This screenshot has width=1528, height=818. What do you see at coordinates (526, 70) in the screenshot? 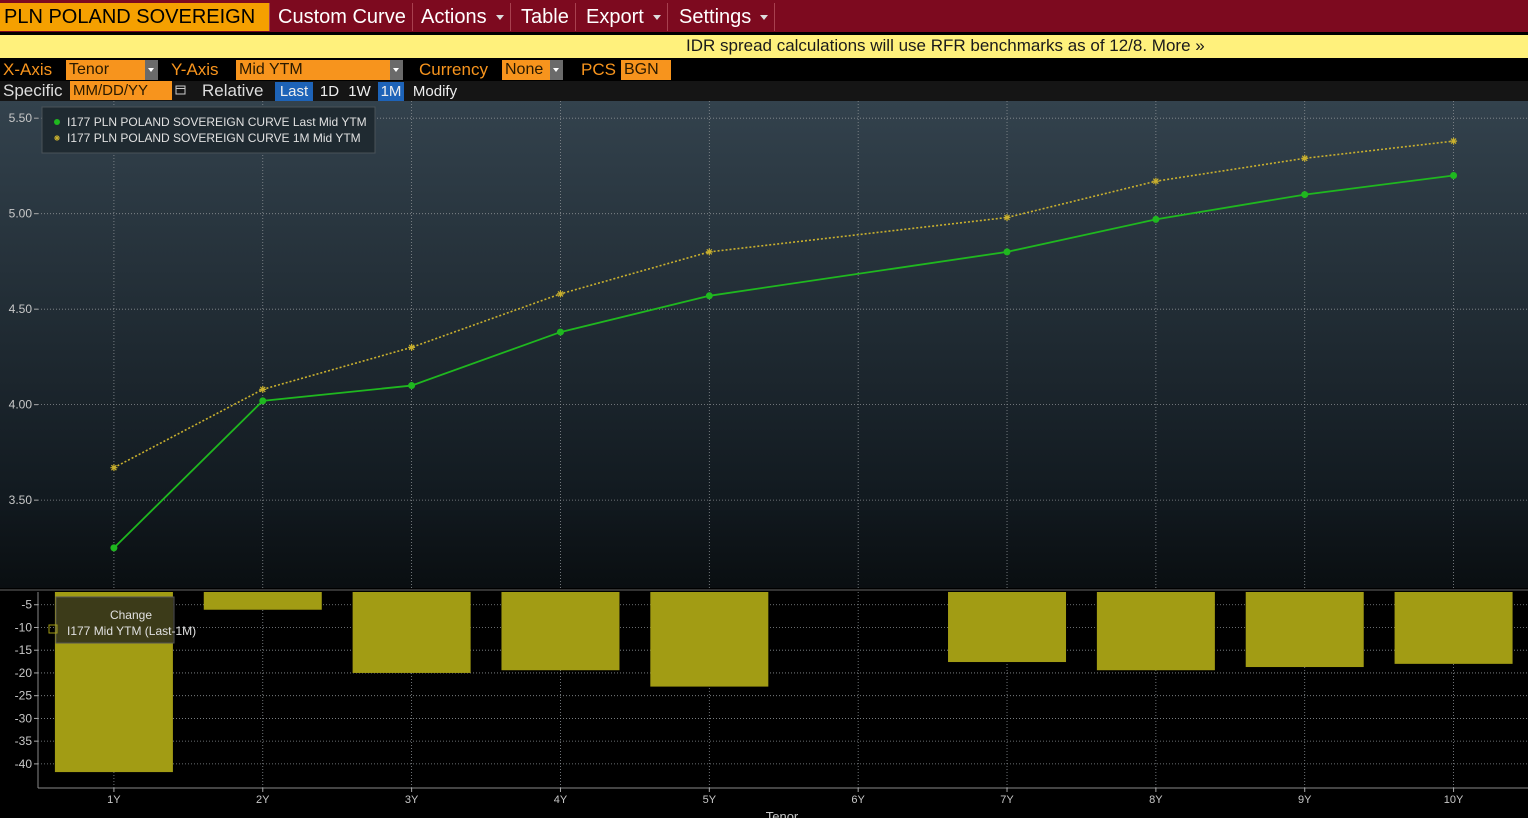
I see `dropdown: None` at bounding box center [526, 70].